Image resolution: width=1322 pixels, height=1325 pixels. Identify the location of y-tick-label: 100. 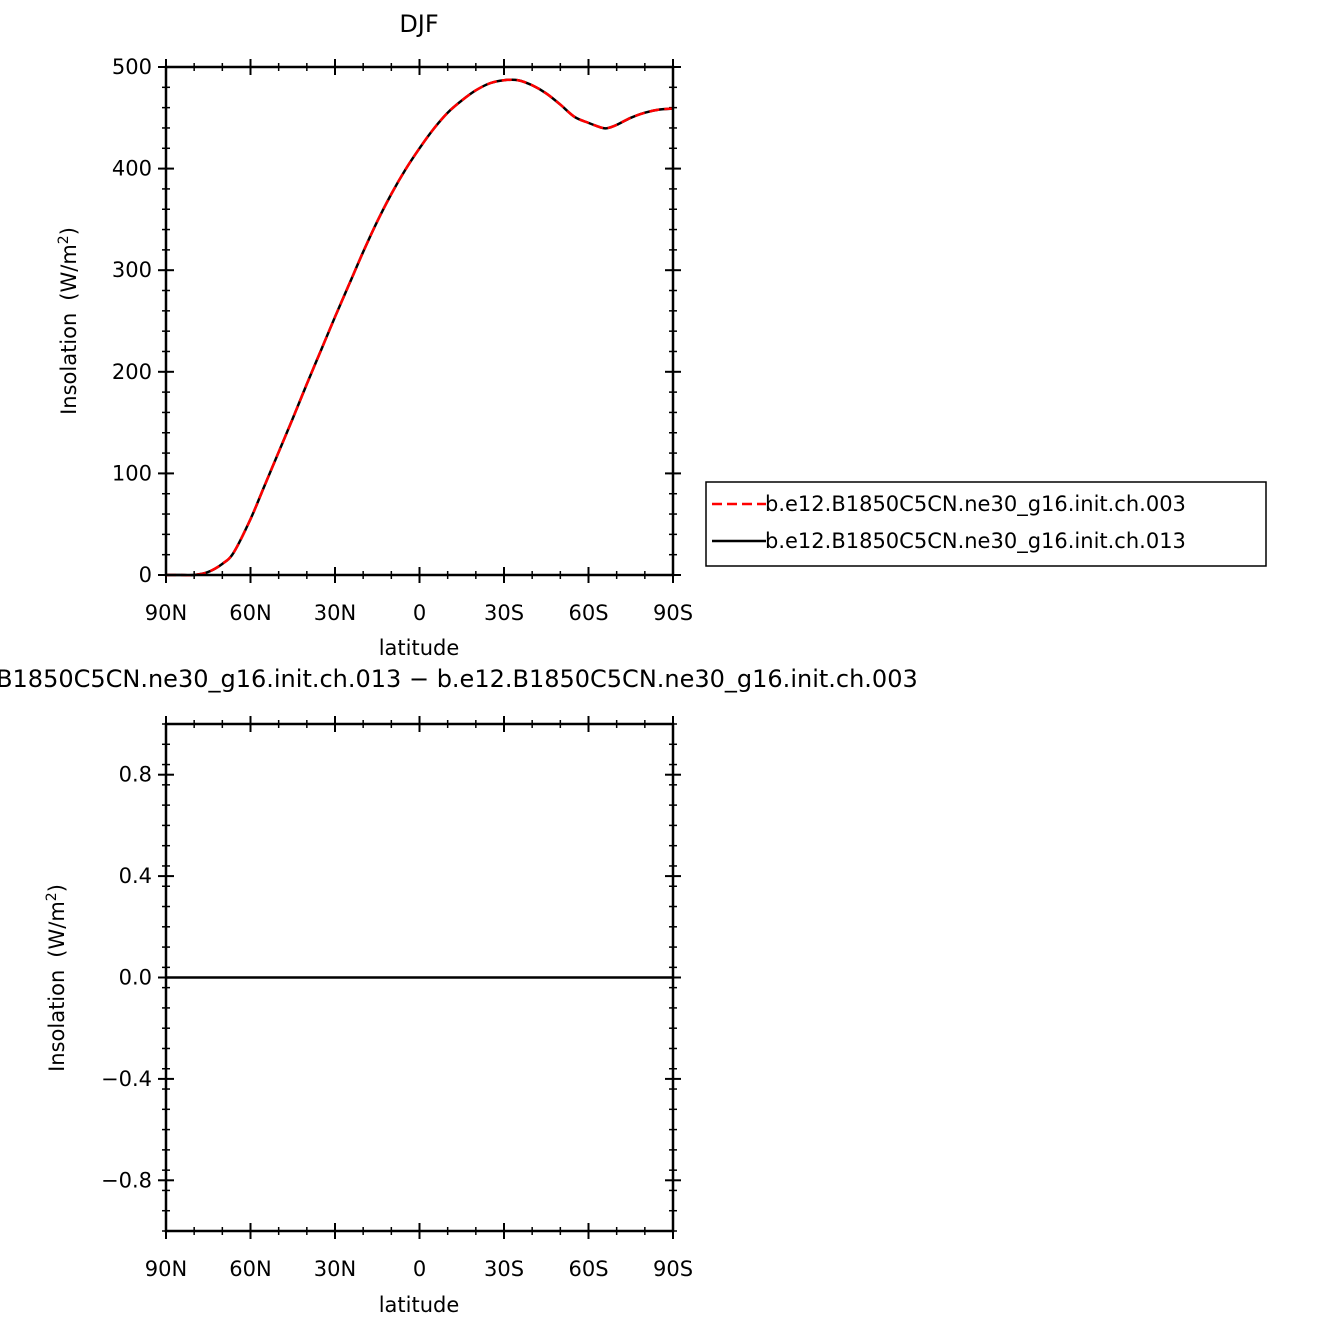
(132, 473).